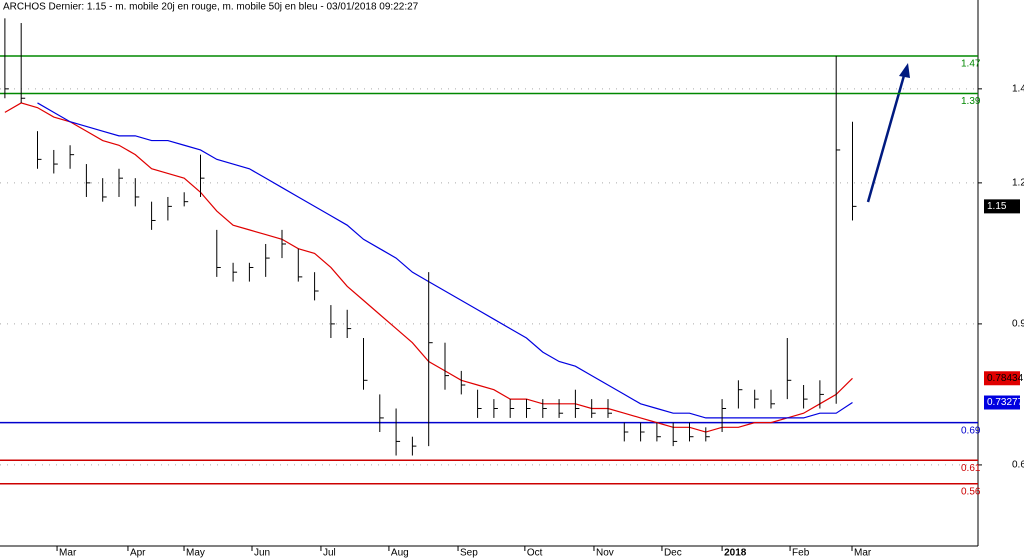 This screenshot has height=558, width=1024. What do you see at coordinates (262, 553) in the screenshot?
I see `x-tick-label: Jun` at bounding box center [262, 553].